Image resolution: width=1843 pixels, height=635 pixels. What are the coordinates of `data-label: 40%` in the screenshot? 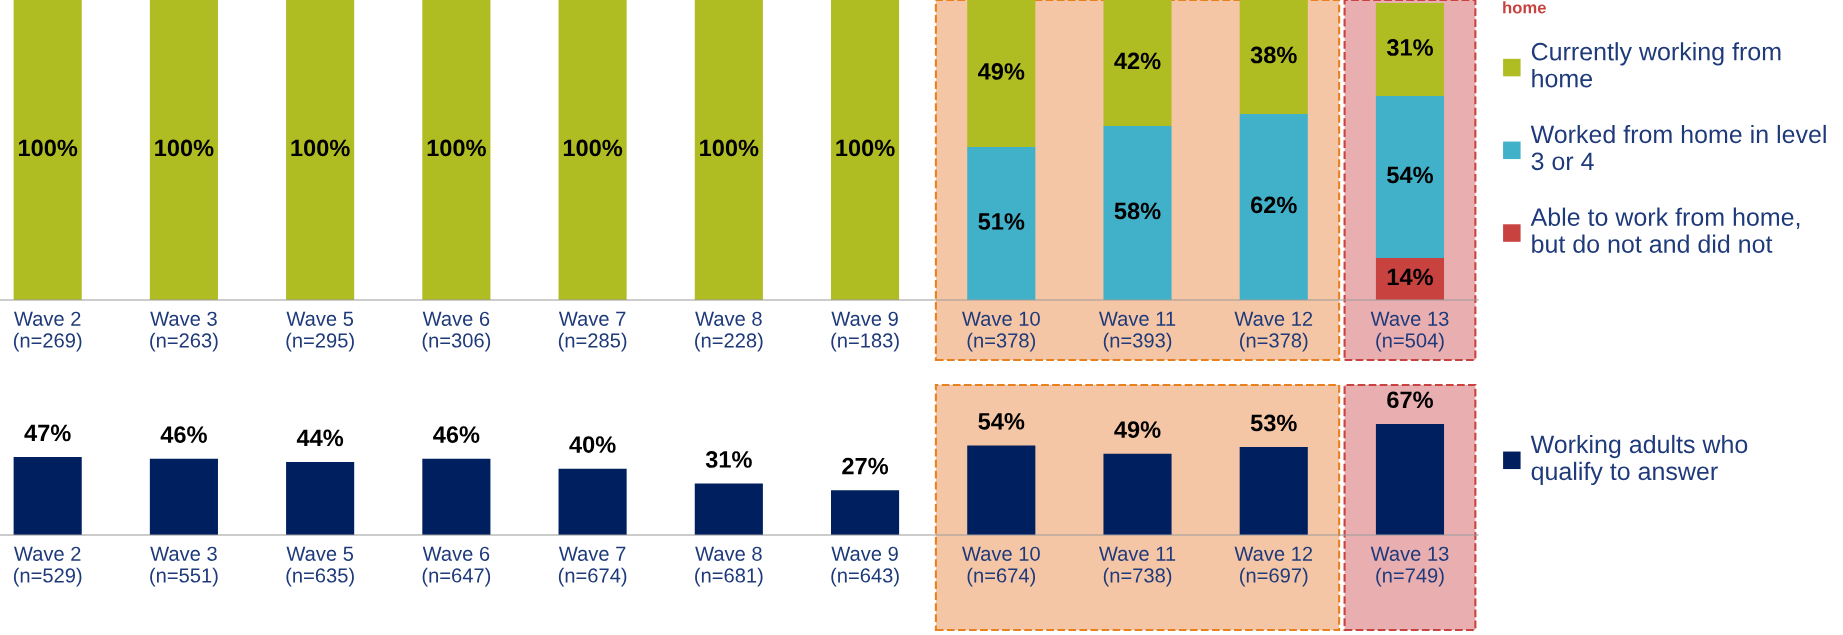 It's located at (592, 444).